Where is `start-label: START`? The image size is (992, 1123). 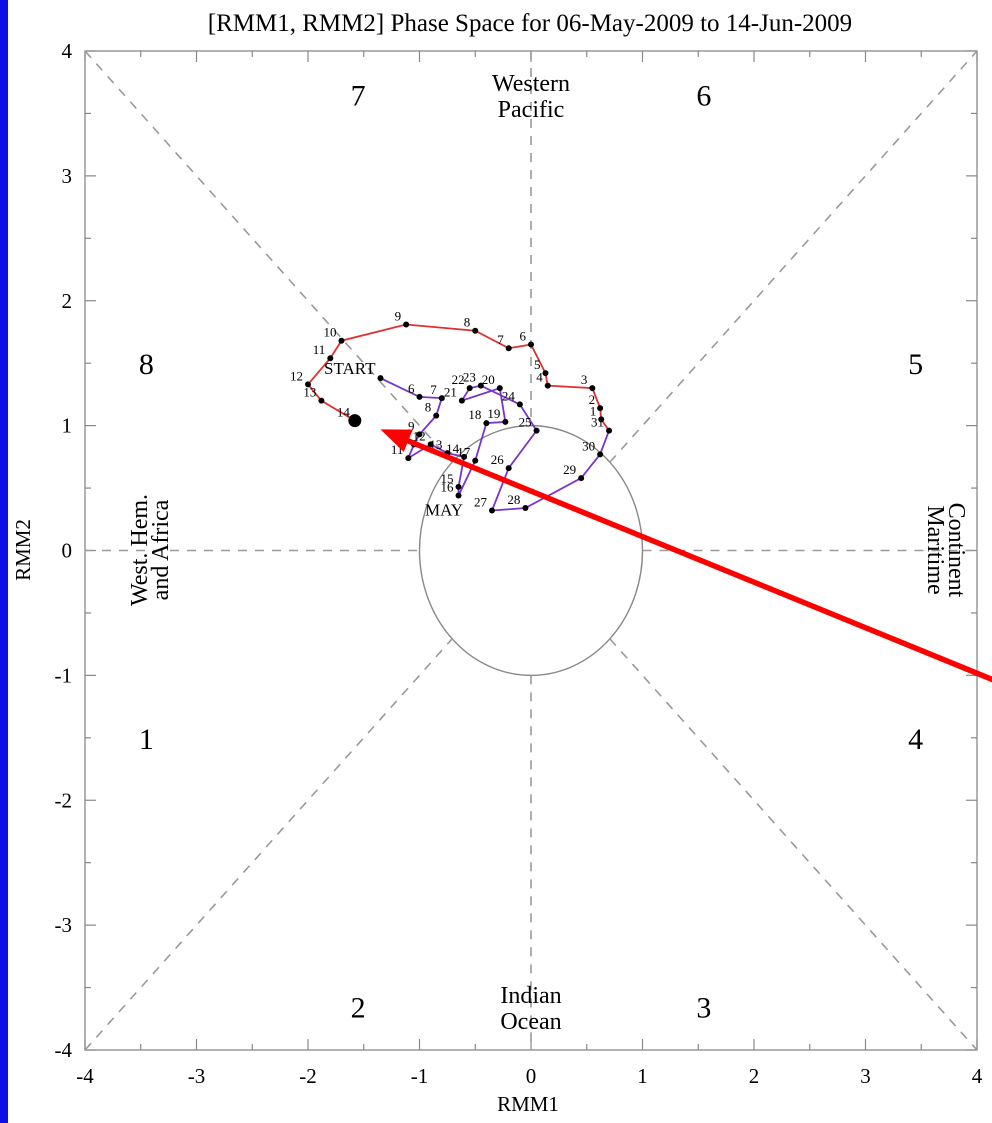
start-label: START is located at coordinates (350, 368).